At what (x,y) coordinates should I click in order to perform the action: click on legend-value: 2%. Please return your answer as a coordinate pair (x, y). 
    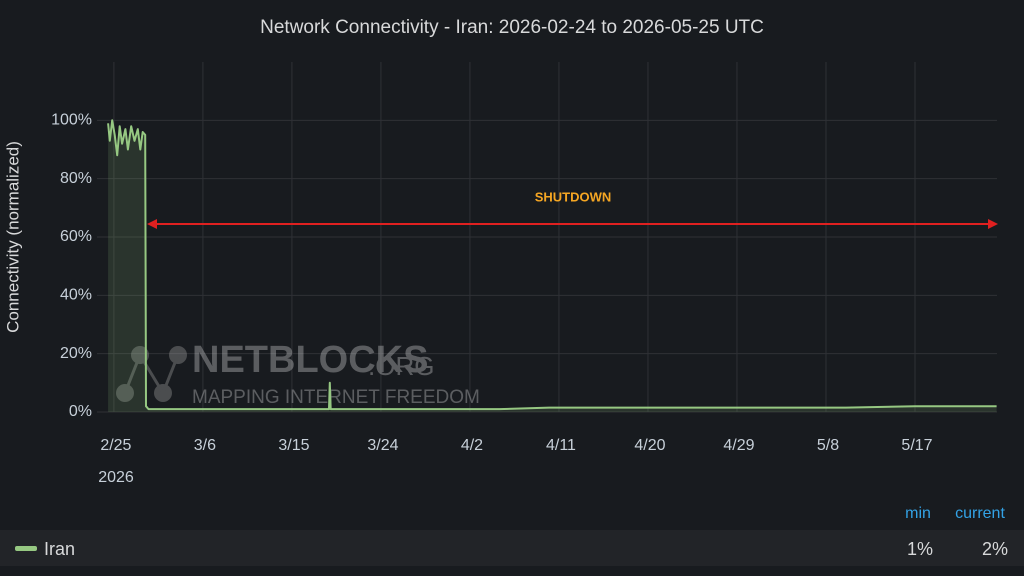
    Looking at the image, I should click on (995, 549).